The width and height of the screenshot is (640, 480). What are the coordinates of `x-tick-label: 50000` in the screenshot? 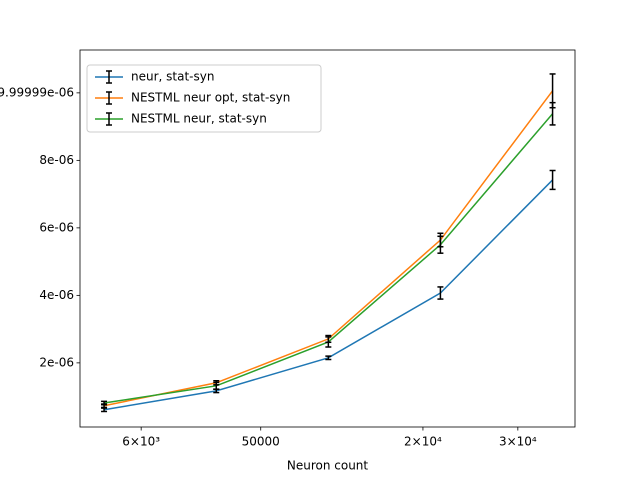 It's located at (261, 442).